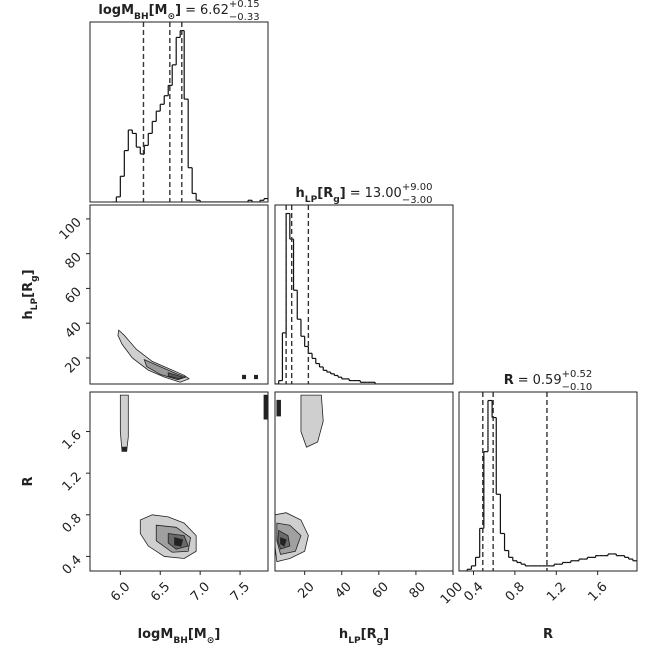 Image resolution: width=651 pixels, height=651 pixels. I want to click on x-tick-label: 20, so click(306, 590).